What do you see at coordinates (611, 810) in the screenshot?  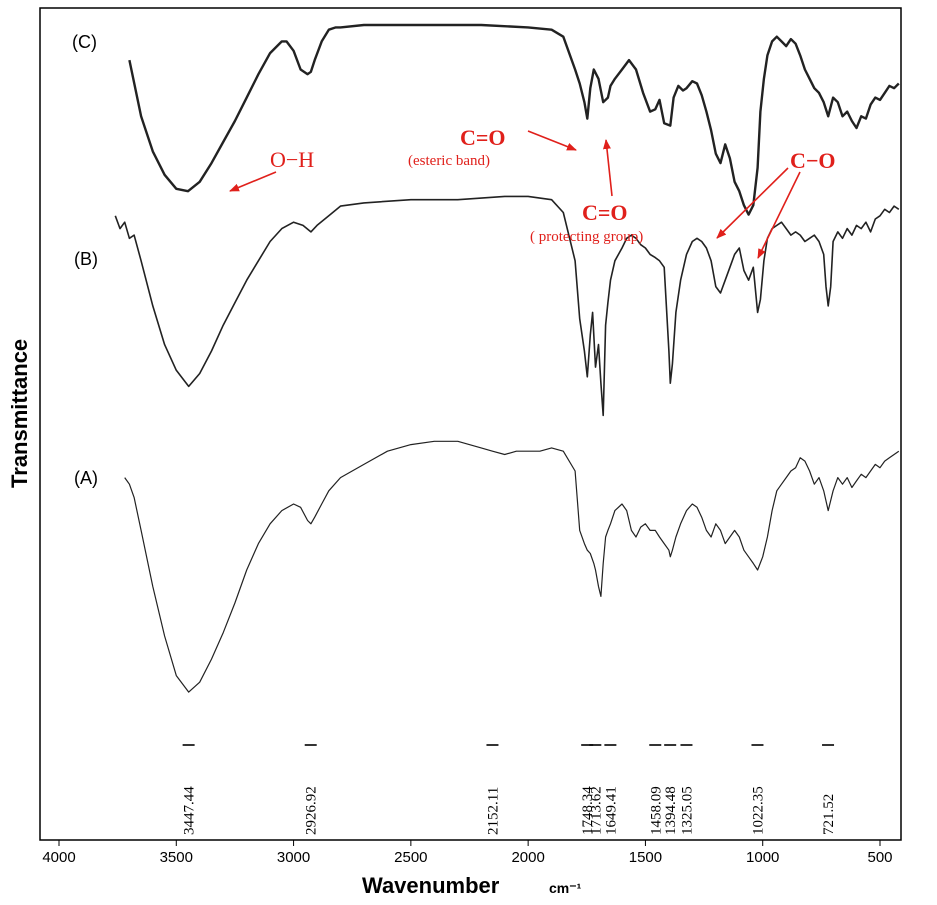 I see `peak-label: 1649.41` at bounding box center [611, 810].